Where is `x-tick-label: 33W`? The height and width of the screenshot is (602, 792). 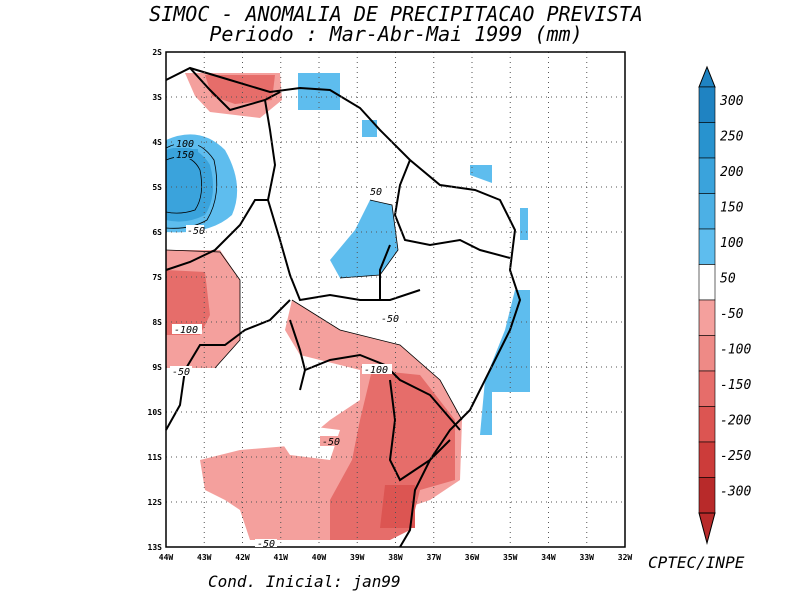 x-tick-label: 33W is located at coordinates (587, 557).